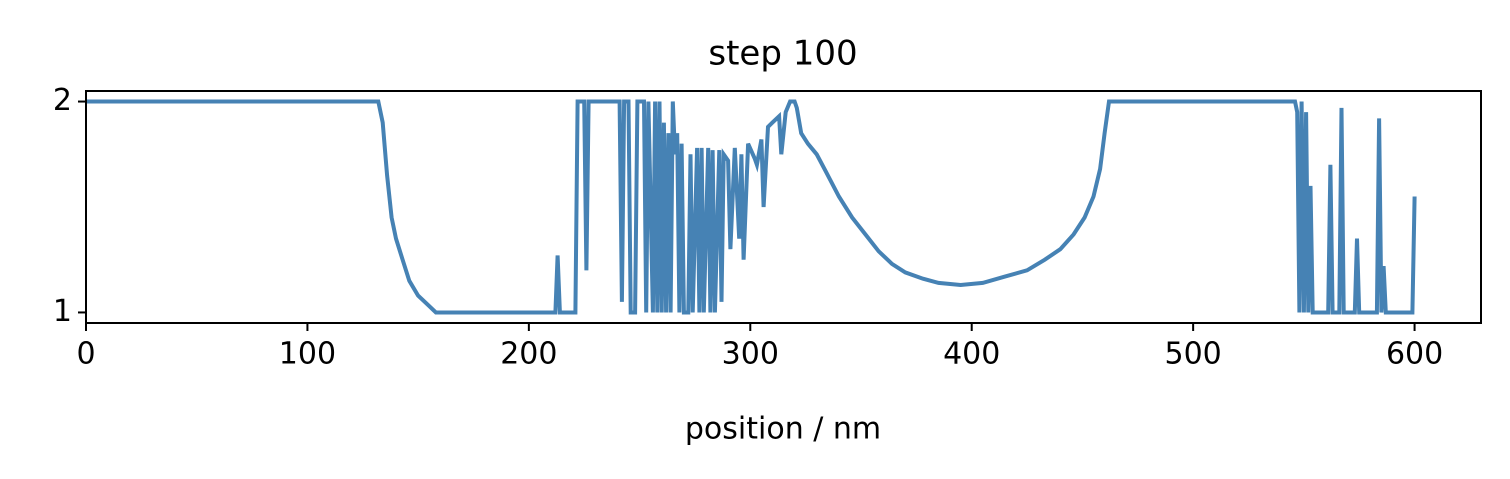  I want to click on x-tick-label: 500, so click(1193, 354).